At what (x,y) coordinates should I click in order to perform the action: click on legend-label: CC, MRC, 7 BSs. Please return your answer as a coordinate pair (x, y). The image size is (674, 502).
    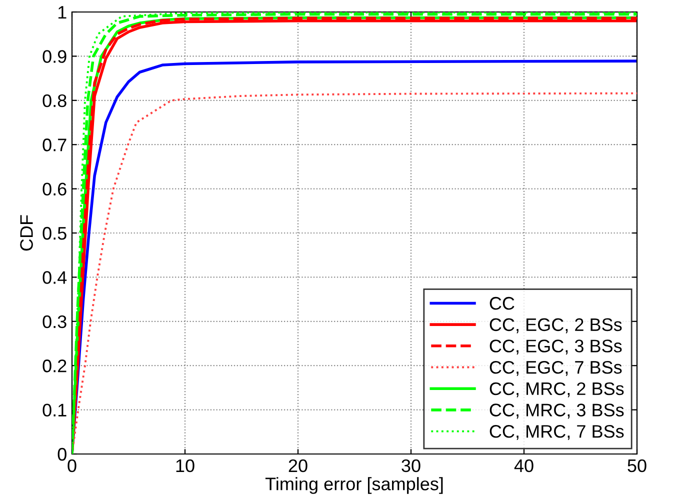
    Looking at the image, I should click on (557, 432).